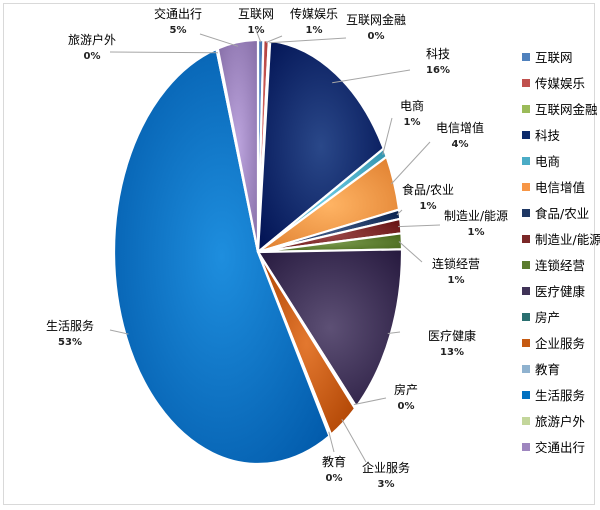 This screenshot has height=510, width=600. What do you see at coordinates (456, 263) in the screenshot?
I see `slice-label-name: 连锁经营` at bounding box center [456, 263].